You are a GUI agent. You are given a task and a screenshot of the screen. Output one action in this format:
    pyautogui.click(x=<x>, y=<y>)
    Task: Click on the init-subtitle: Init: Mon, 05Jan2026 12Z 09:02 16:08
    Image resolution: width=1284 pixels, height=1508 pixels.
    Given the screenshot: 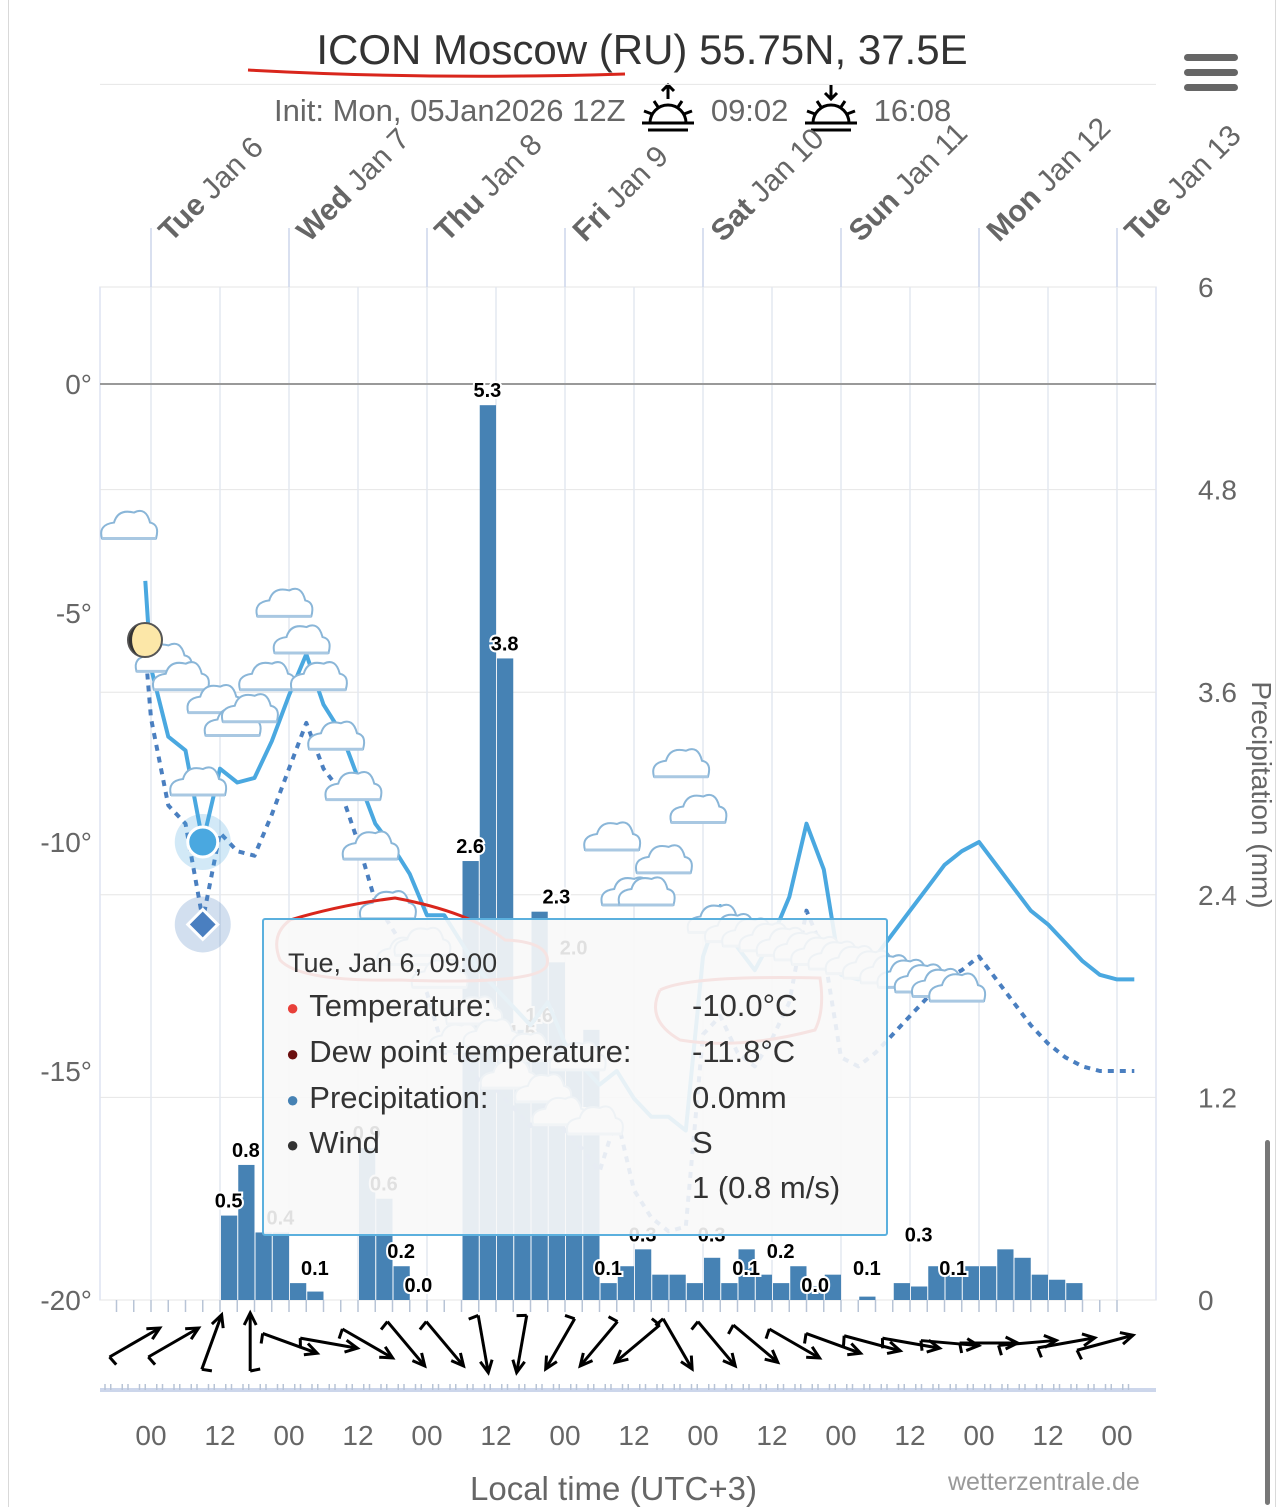 What is the action you would take?
    pyautogui.click(x=612, y=112)
    